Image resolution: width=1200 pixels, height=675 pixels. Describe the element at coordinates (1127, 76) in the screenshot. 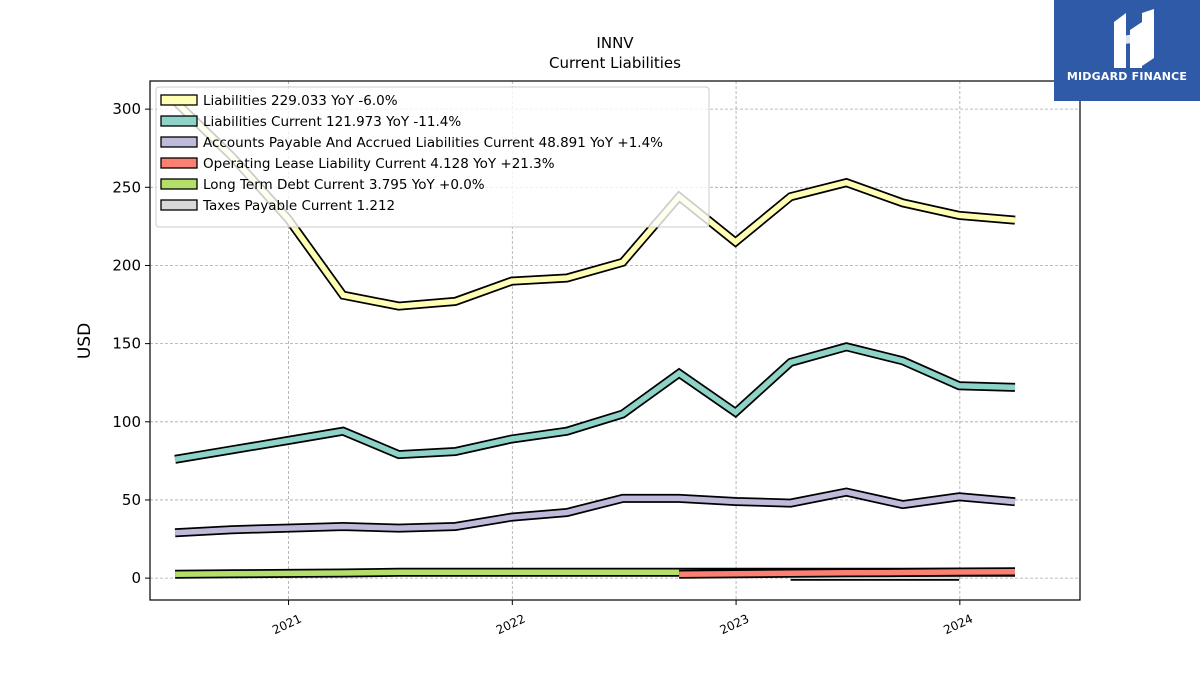

I see `brand-name: MIDGARD FINANCE` at that location.